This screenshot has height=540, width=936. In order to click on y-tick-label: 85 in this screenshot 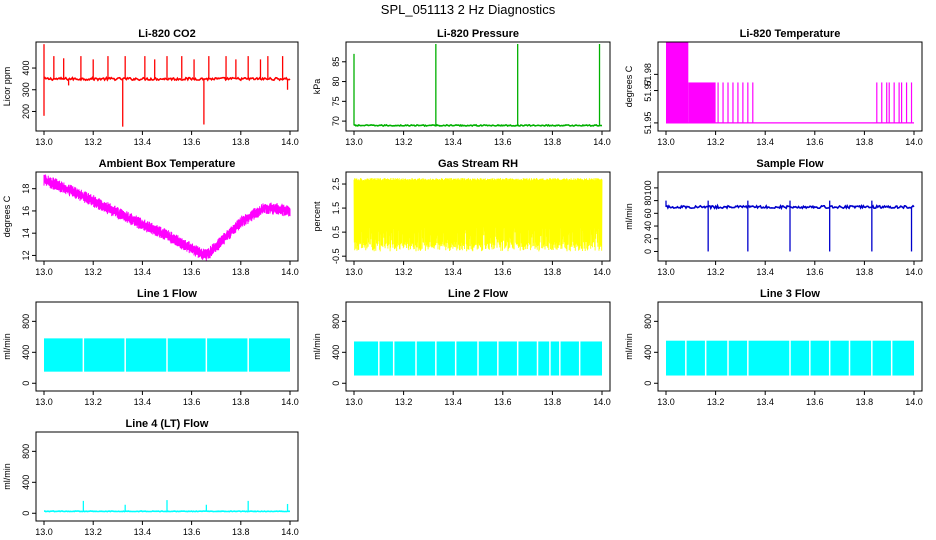, I will do `click(336, 62)`.